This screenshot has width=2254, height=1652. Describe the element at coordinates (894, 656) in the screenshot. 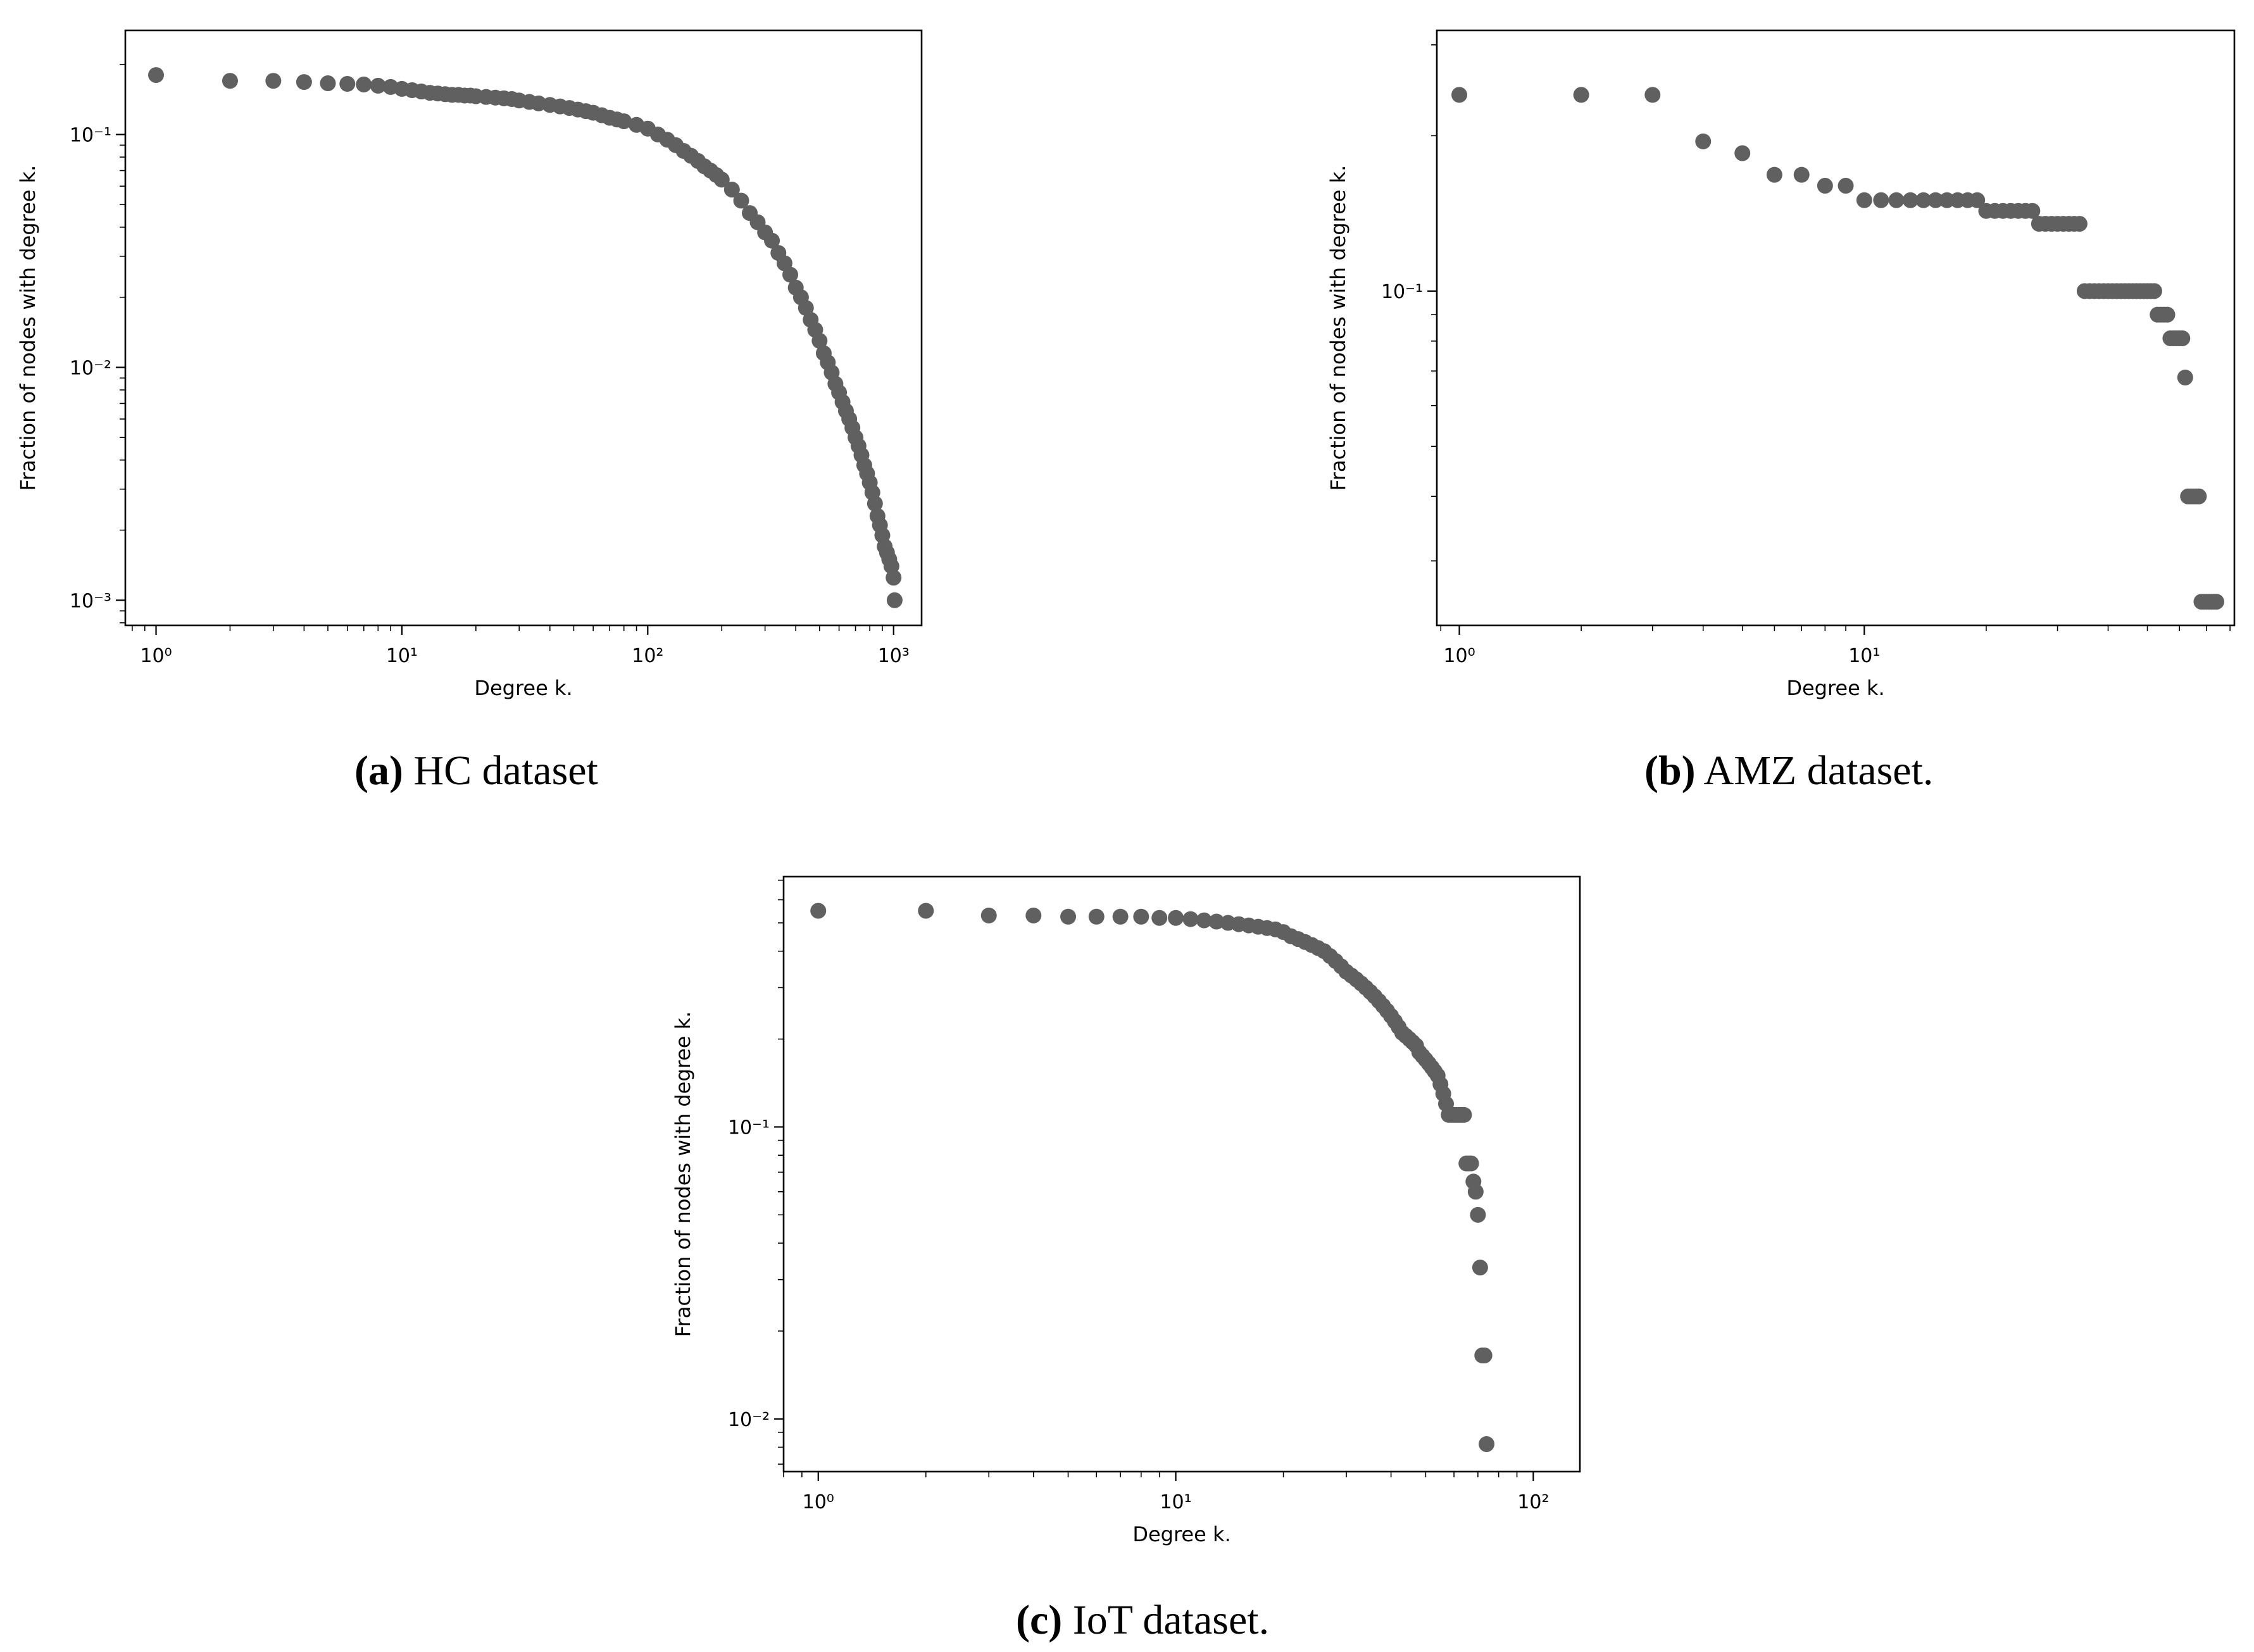

I see `x-tick-label: 10³` at that location.